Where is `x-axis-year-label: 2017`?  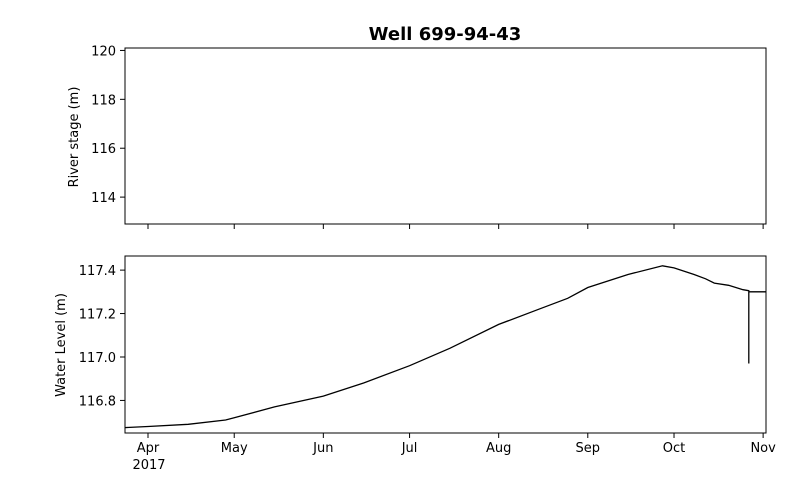
x-axis-year-label: 2017 is located at coordinates (148, 465).